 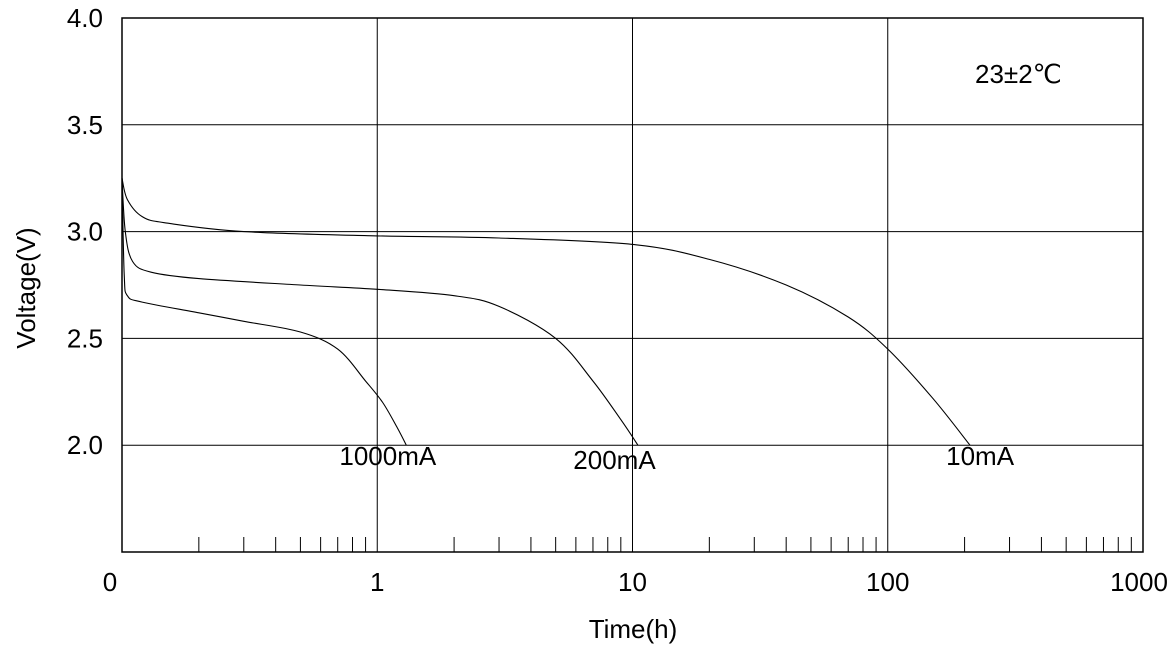 What do you see at coordinates (85, 445) in the screenshot?
I see `y-tick-label: 2.0` at bounding box center [85, 445].